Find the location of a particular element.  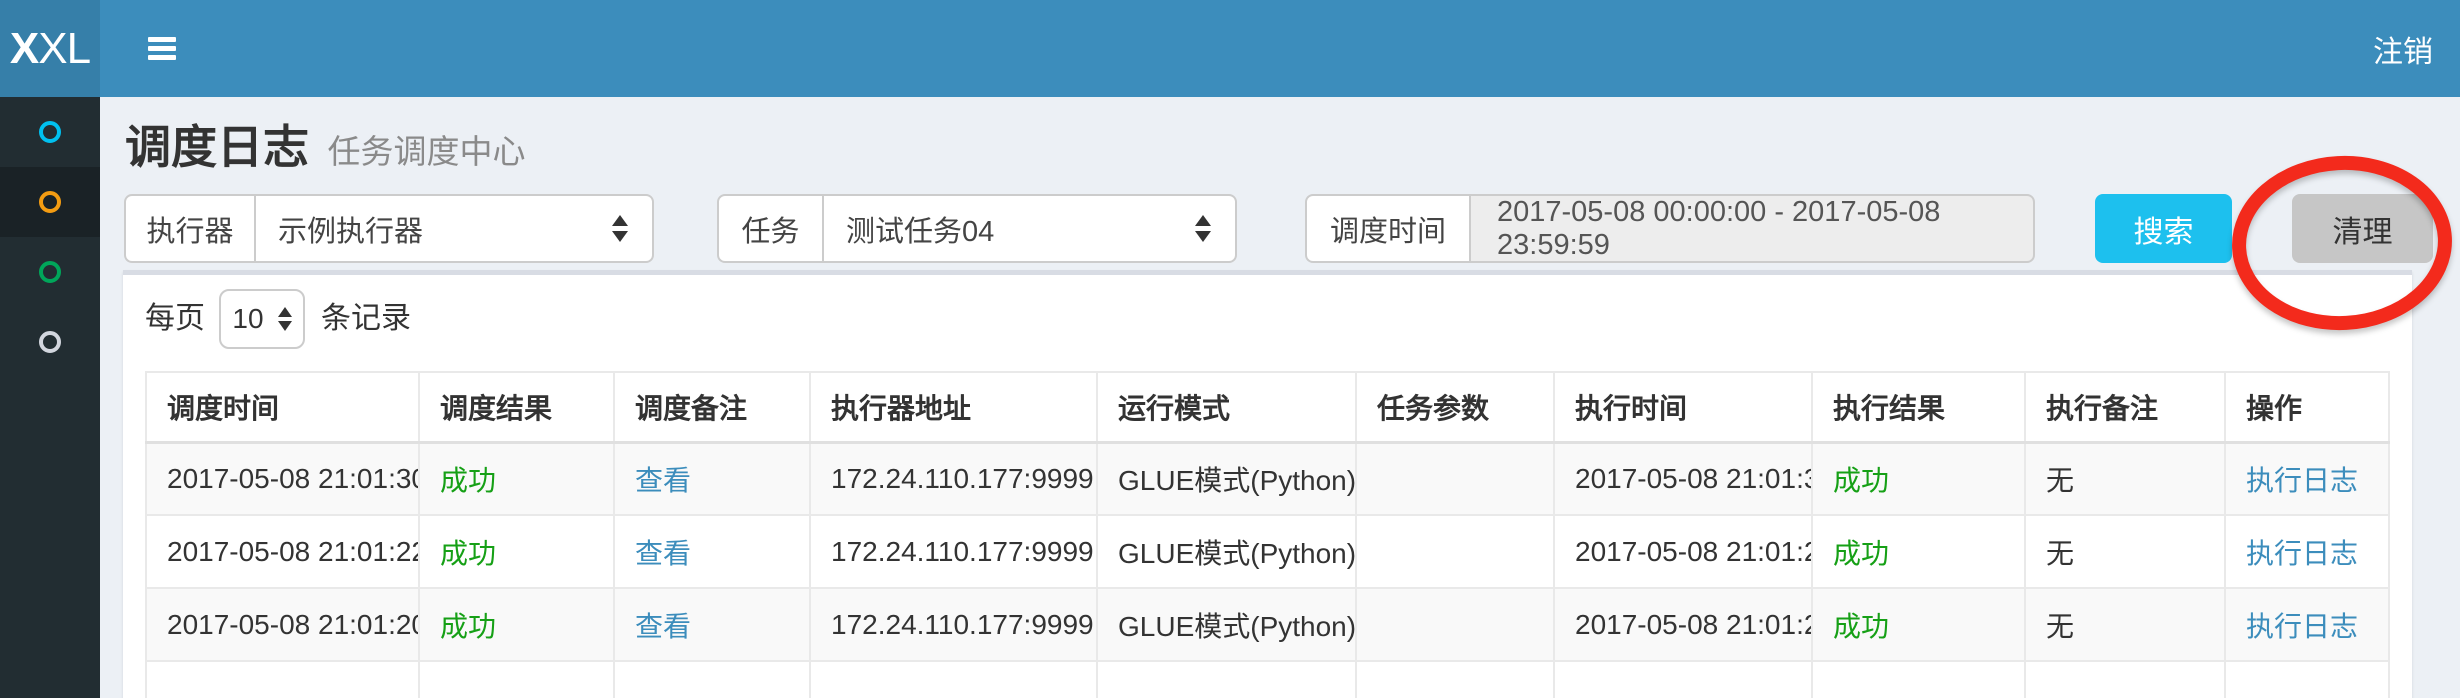

column-header: 运行模式 is located at coordinates (1226, 407).